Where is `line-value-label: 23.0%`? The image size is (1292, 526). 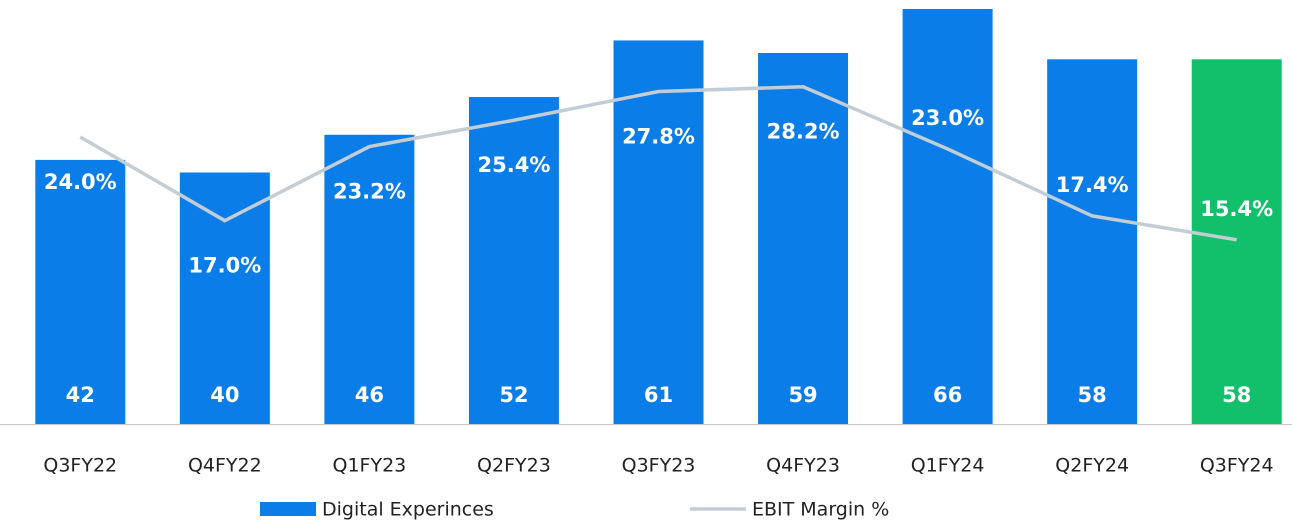 line-value-label: 23.0% is located at coordinates (947, 118).